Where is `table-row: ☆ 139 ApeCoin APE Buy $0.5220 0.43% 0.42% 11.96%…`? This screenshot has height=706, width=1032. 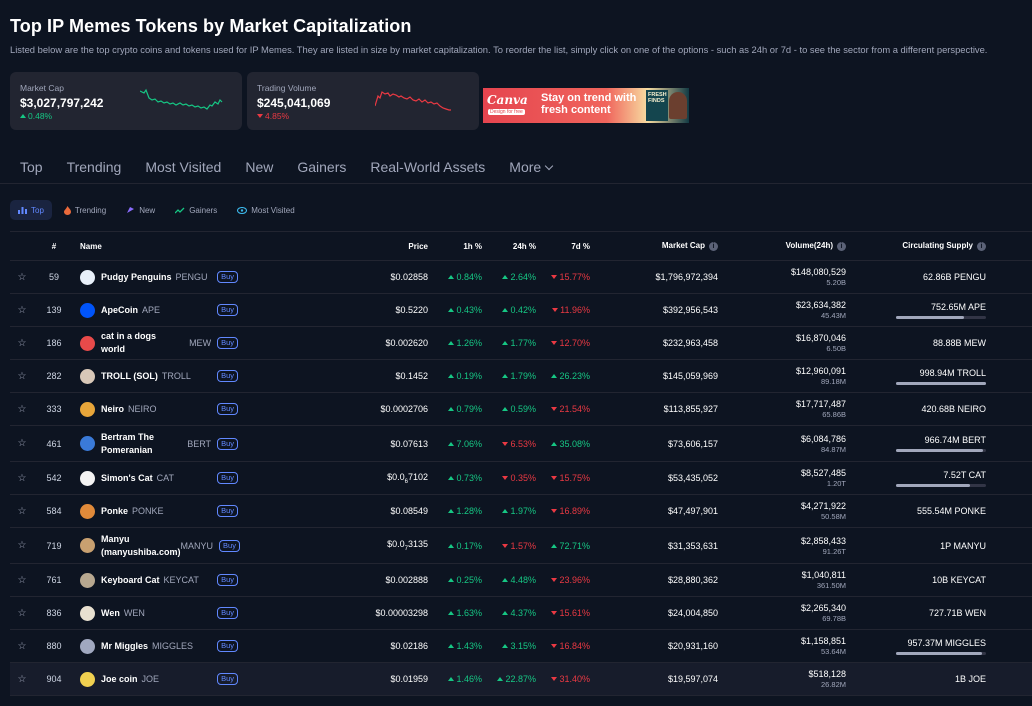
table-row: ☆ 139 ApeCoin APE Buy $0.5220 0.43% 0.42% 11.96%… is located at coordinates (521, 310).